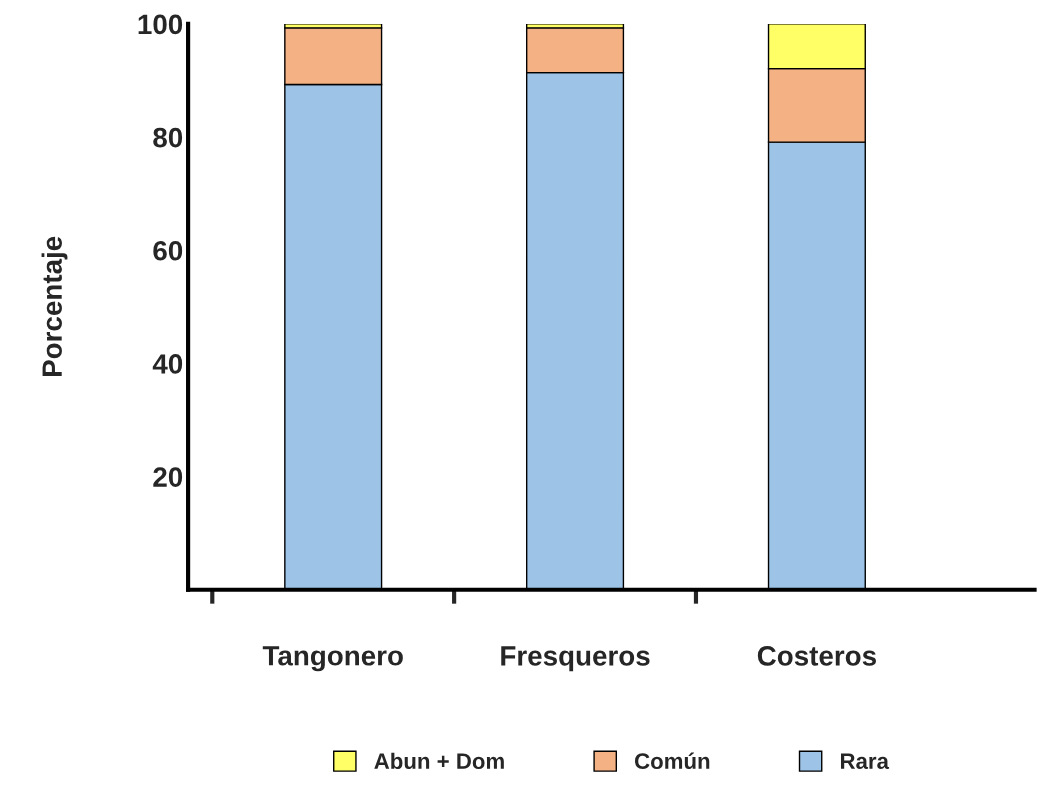  I want to click on y-tick-label: 80, so click(168, 137).